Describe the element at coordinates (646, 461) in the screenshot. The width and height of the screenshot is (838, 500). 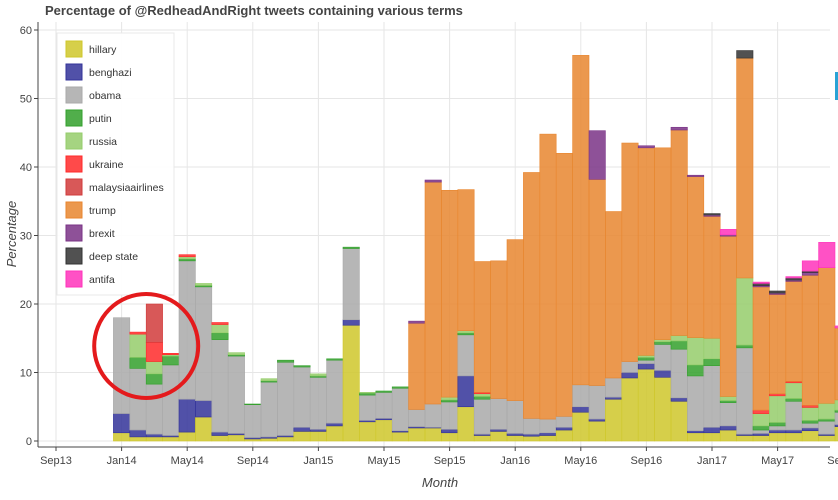
I see `x-tick-label: Sep16` at that location.